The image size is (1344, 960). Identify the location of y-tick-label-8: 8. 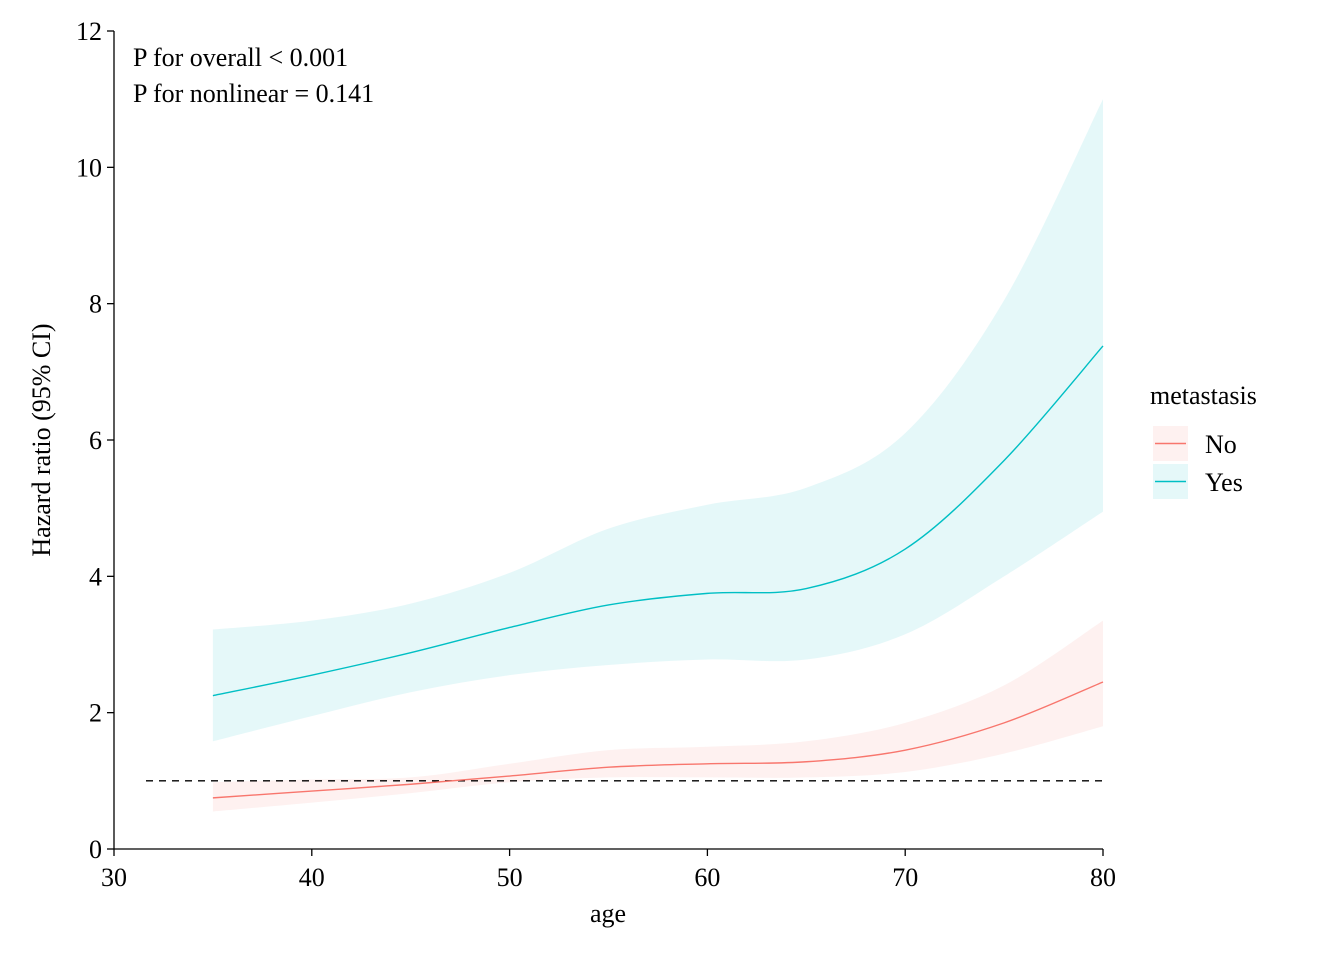
(95, 304).